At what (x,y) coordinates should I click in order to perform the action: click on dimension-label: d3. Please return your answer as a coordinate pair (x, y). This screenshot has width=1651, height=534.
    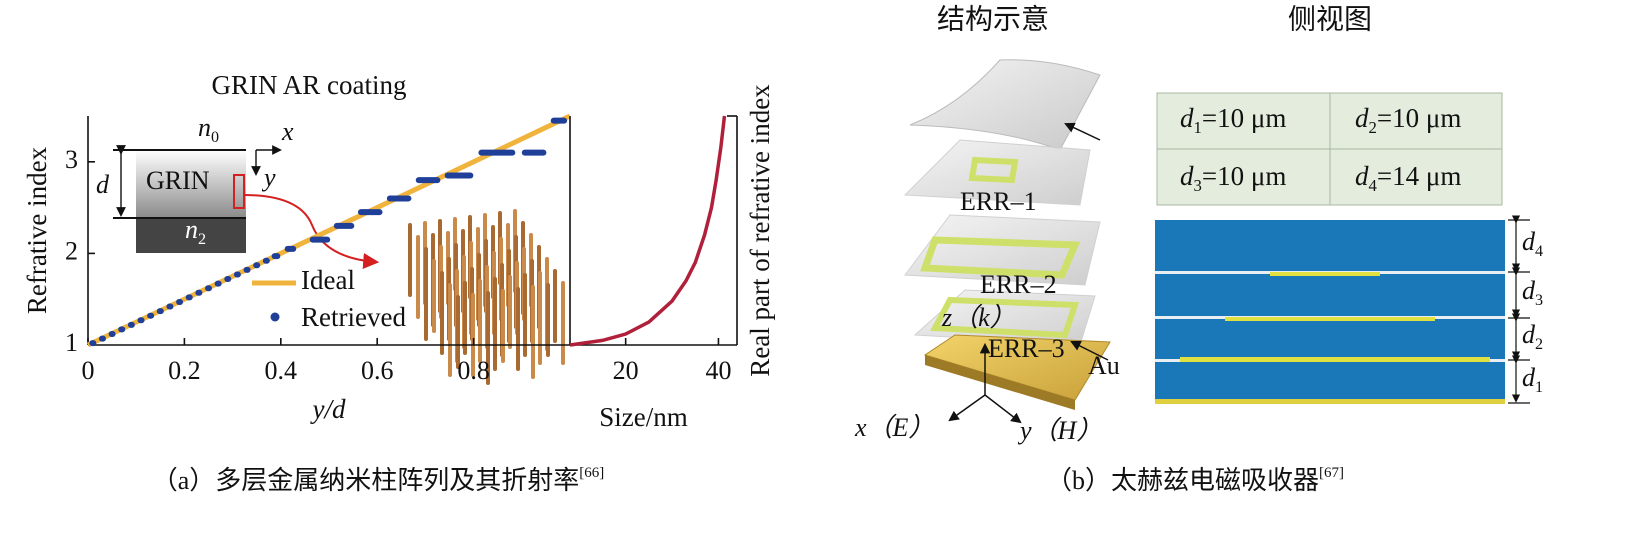
    Looking at the image, I should click on (1532, 292).